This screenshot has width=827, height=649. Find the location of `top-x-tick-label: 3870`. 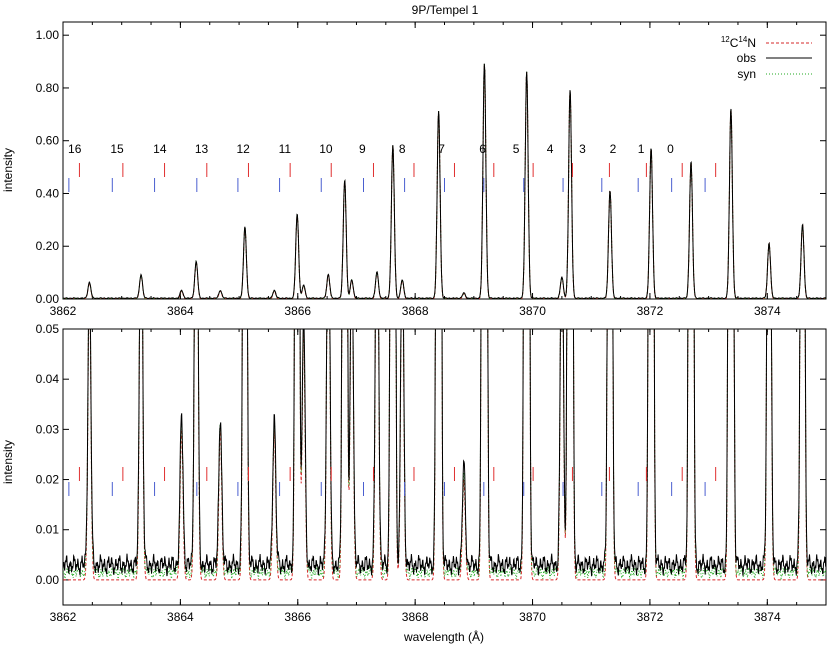

top-x-tick-label: 3870 is located at coordinates (532, 311).